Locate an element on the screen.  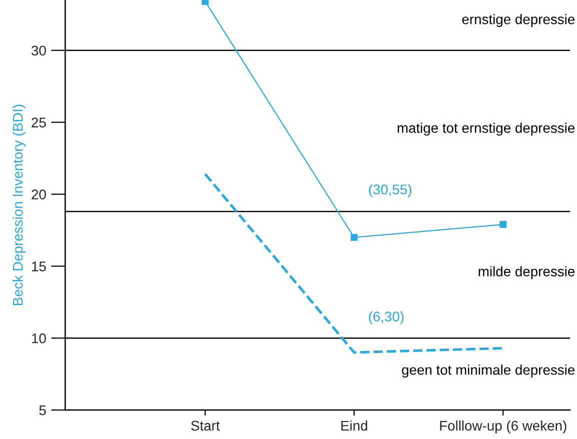
annotation: (30,55) is located at coordinates (390, 191).